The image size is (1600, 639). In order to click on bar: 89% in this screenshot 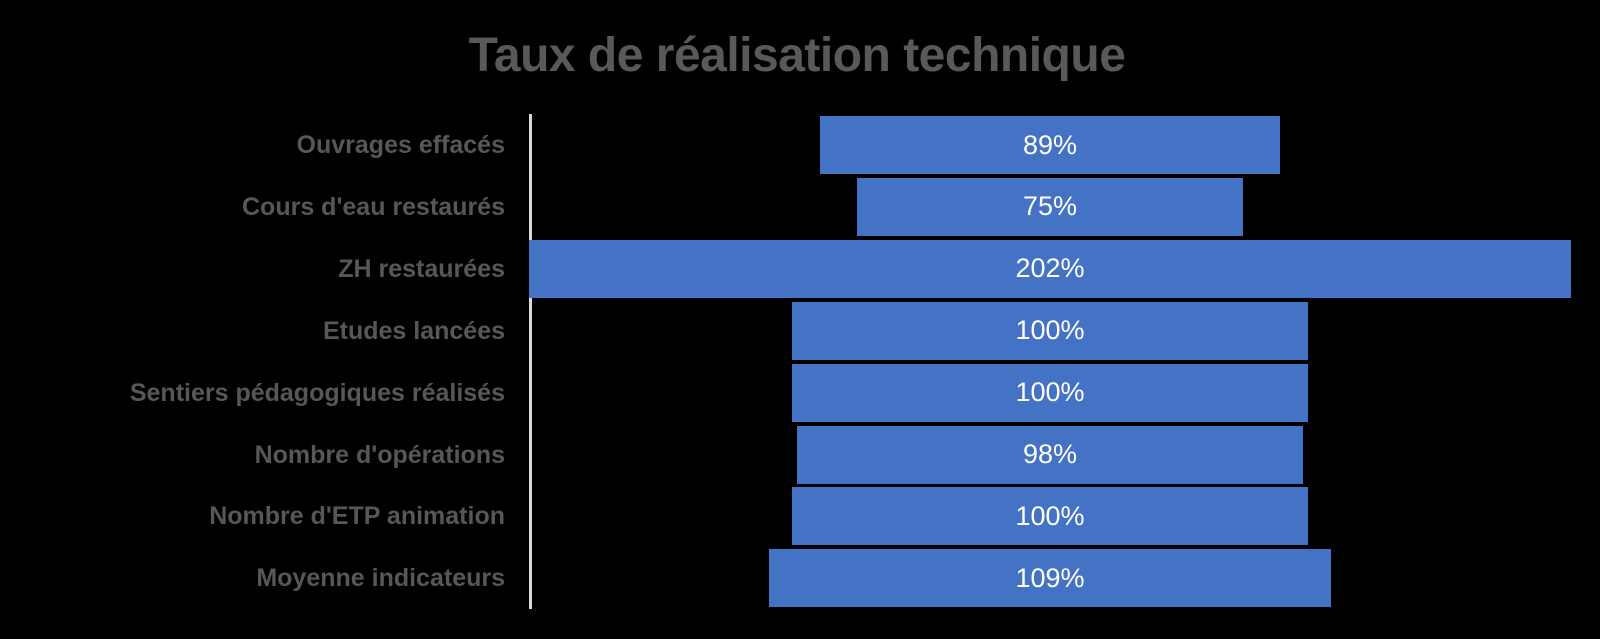, I will do `click(1050, 145)`.